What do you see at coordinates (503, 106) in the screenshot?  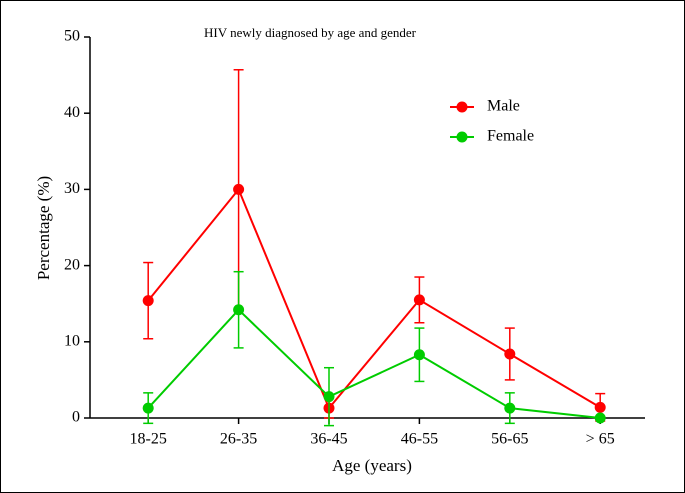 I see `legend-label: Male` at bounding box center [503, 106].